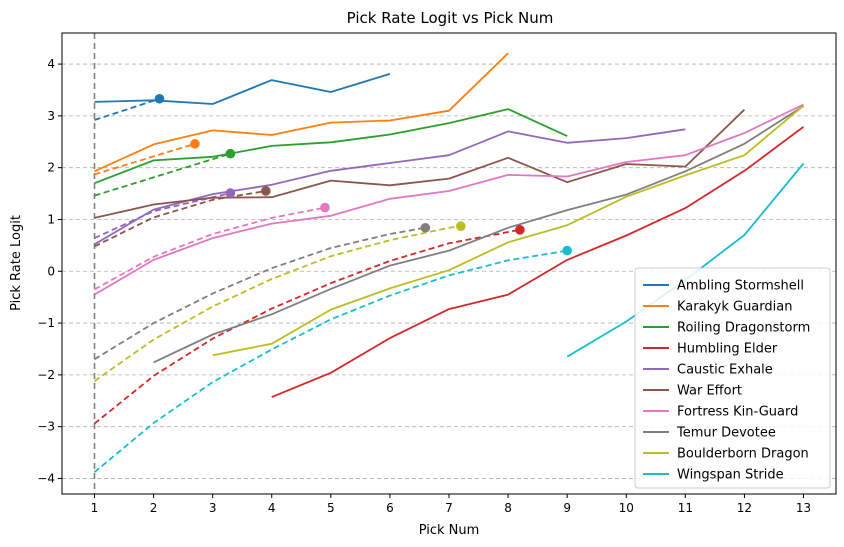  Describe the element at coordinates (567, 250) in the screenshot. I see `fit-marker-wingspan-stride` at that location.